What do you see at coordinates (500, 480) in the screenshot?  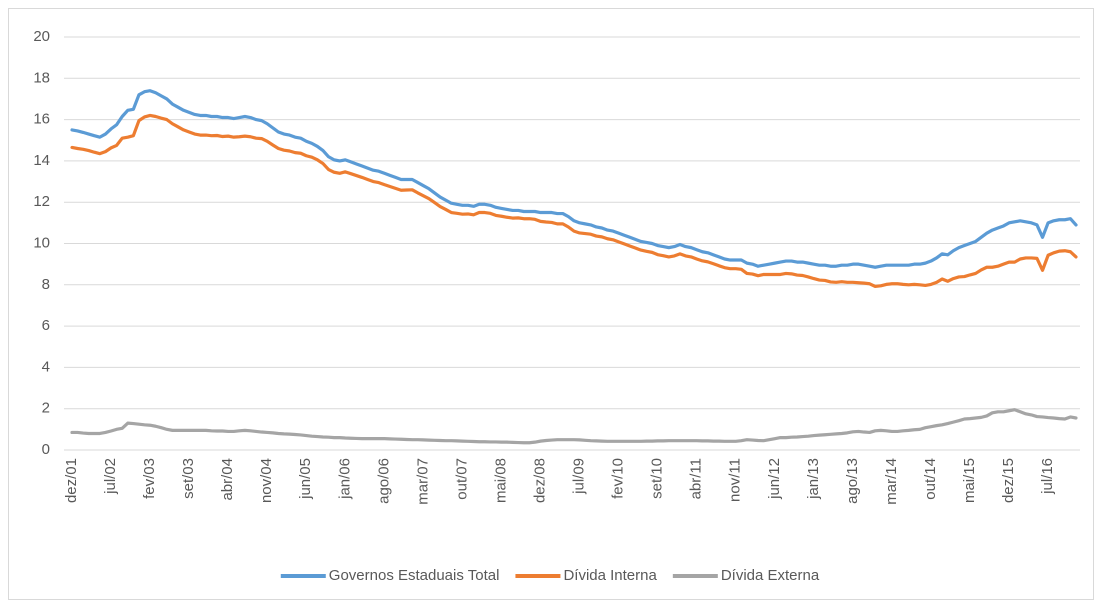 I see `x-tick-label: mai/08` at bounding box center [500, 480].